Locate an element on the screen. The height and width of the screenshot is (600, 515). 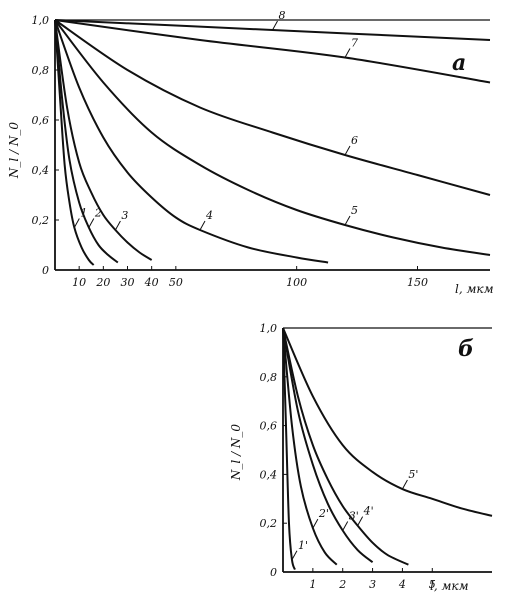
a-ytick-label: 0,8 is located at coordinates (41, 70).